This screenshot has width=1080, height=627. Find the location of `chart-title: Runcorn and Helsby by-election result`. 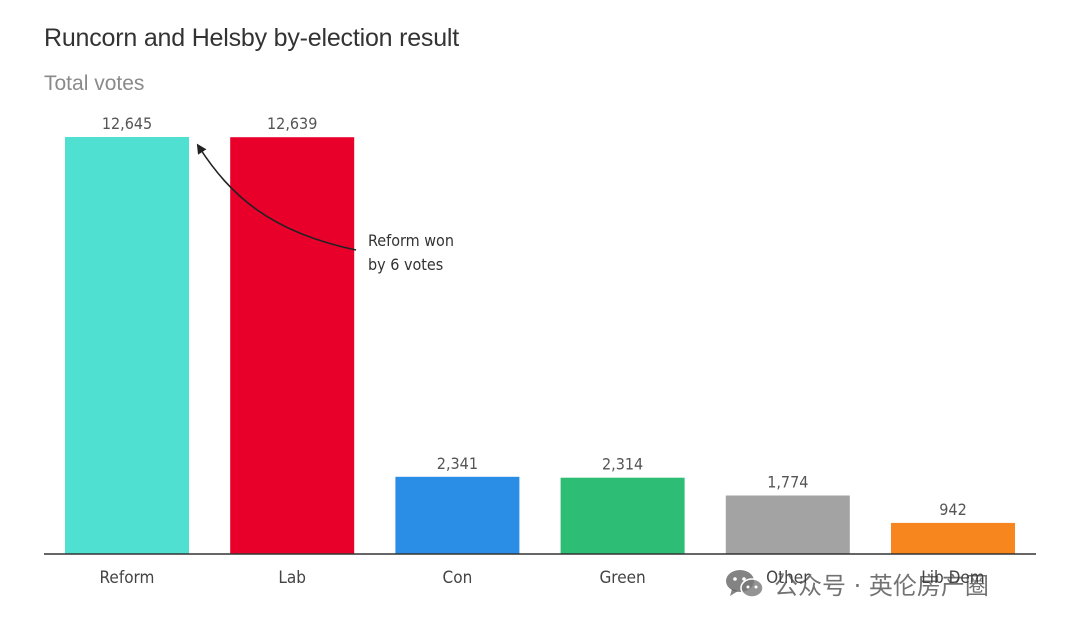

chart-title: Runcorn and Helsby by-election result is located at coordinates (252, 38).